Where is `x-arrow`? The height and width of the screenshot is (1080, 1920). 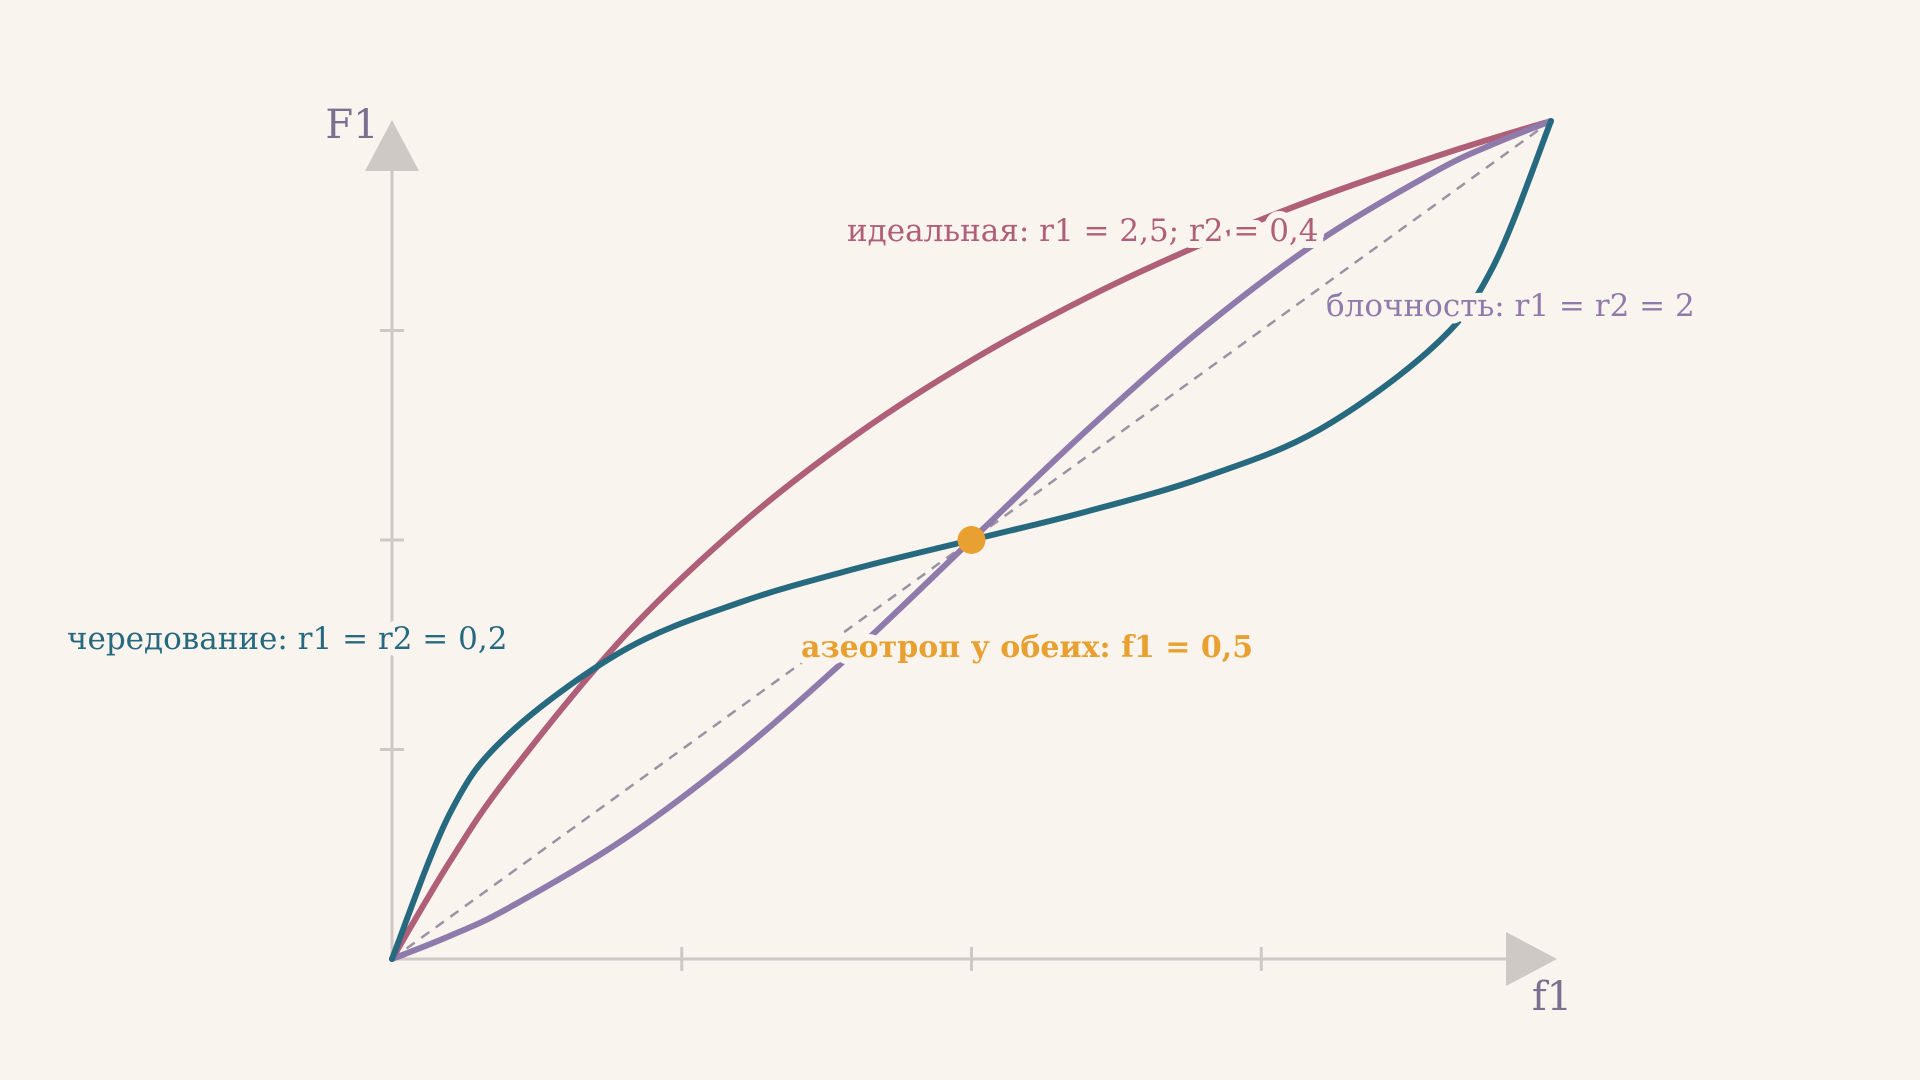 x-arrow is located at coordinates (1531, 959).